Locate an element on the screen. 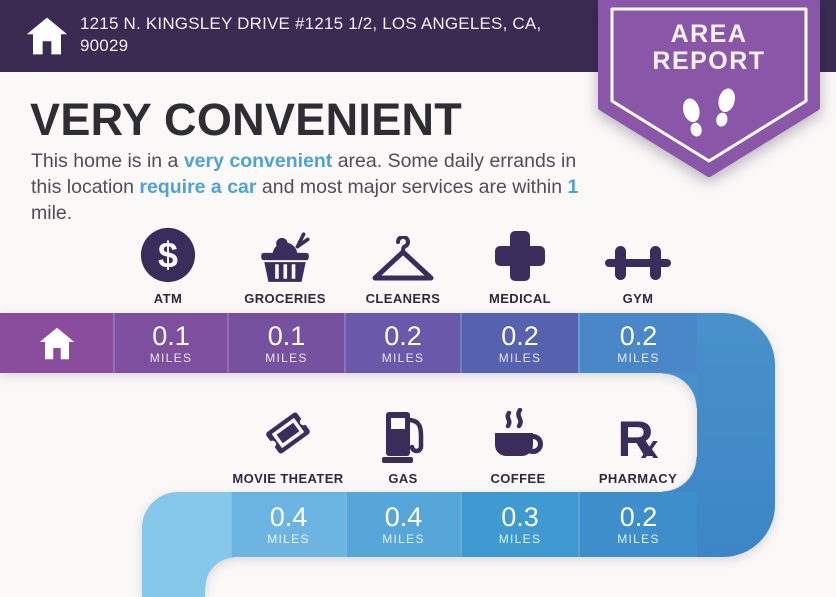 Image resolution: width=836 pixels, height=597 pixels. amenity-groceries: GROCERIES is located at coordinates (285, 264).